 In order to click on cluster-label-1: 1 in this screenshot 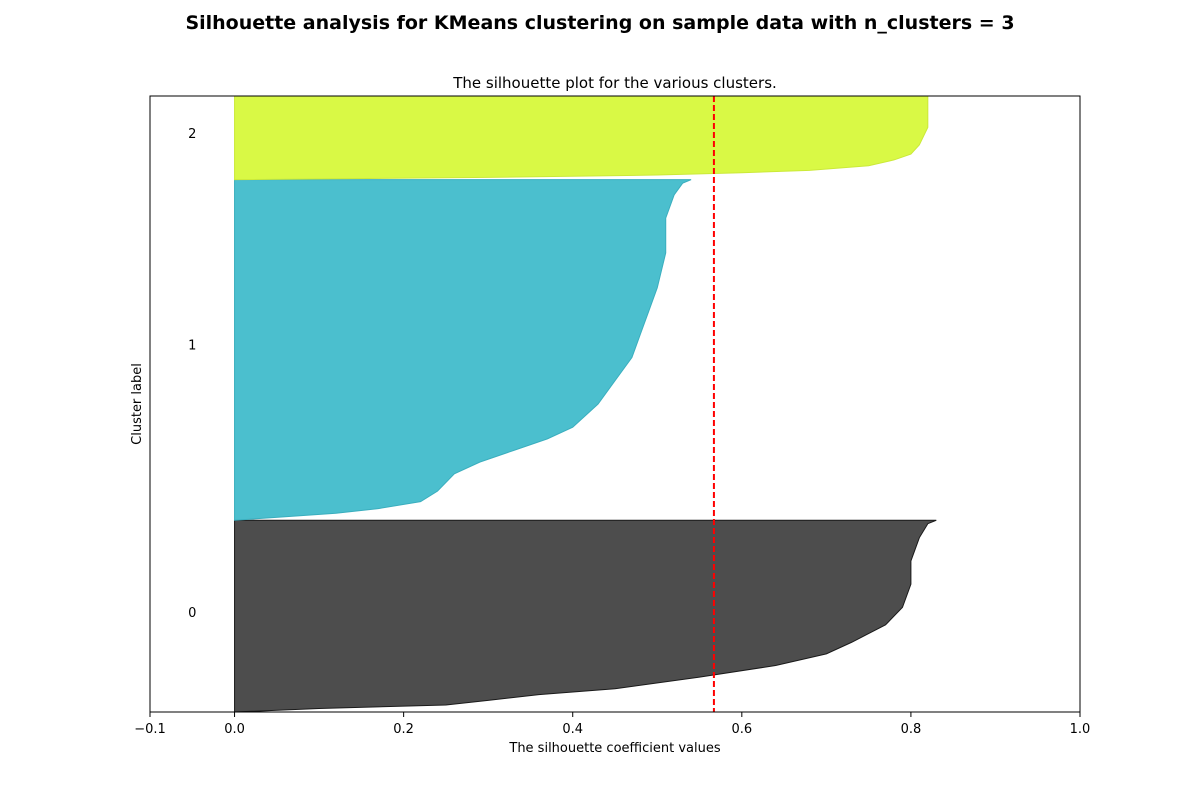, I will do `click(192, 346)`.